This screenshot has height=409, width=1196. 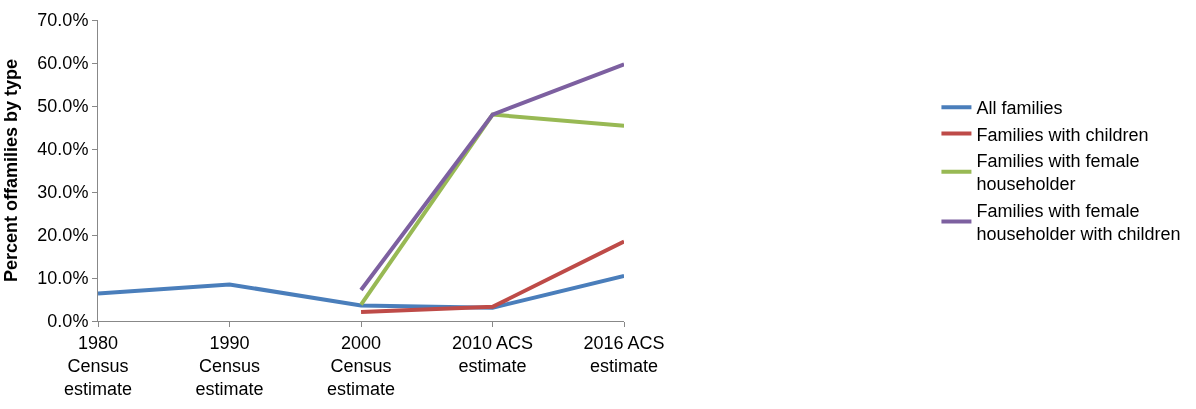 I want to click on legend-label: Families with female householder with children, so click(x=1078, y=222).